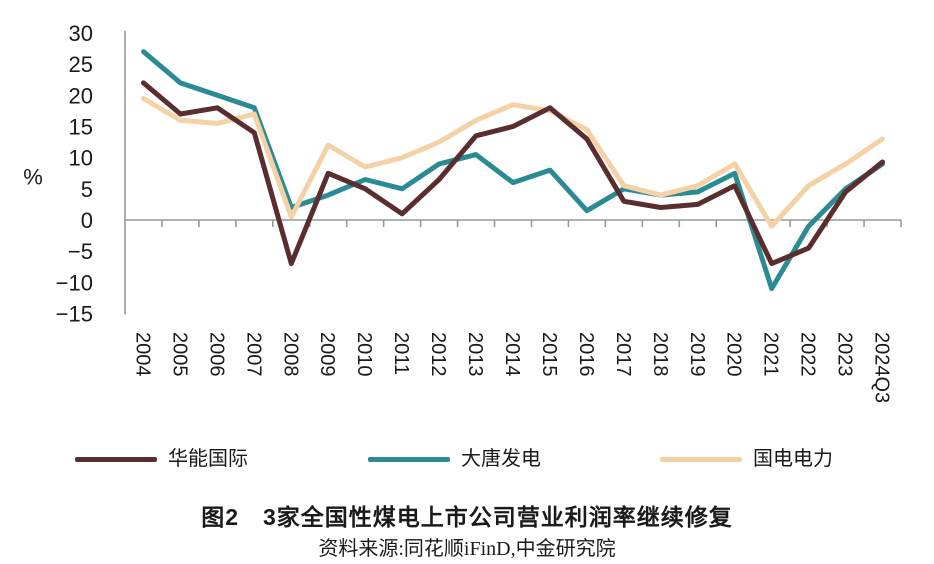 The width and height of the screenshot is (934, 564). Describe the element at coordinates (771, 354) in the screenshot. I see `x-tick-label: 2021` at that location.